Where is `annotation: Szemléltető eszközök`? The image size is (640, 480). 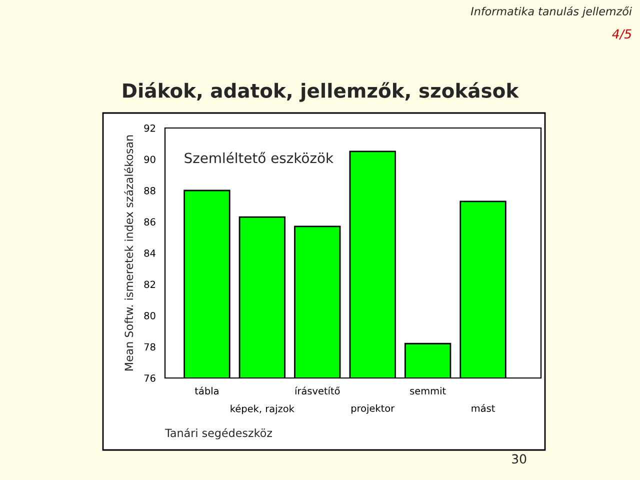
annotation: Szemléltető eszközök is located at coordinates (259, 158).